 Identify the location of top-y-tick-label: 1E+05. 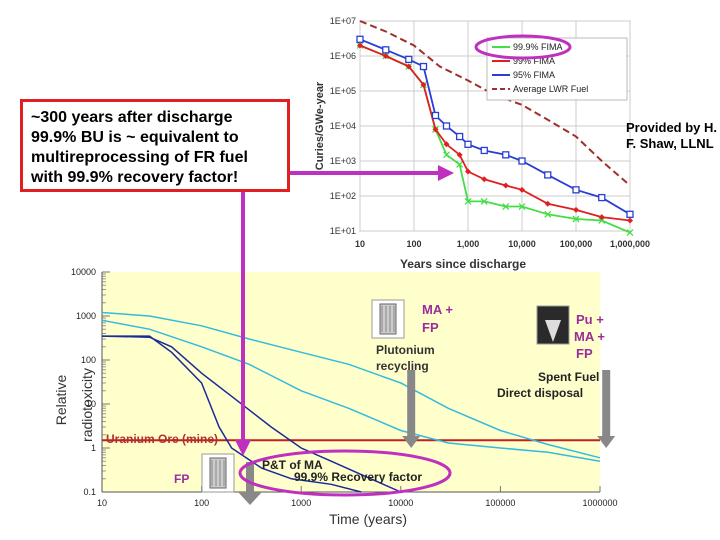
(343, 91).